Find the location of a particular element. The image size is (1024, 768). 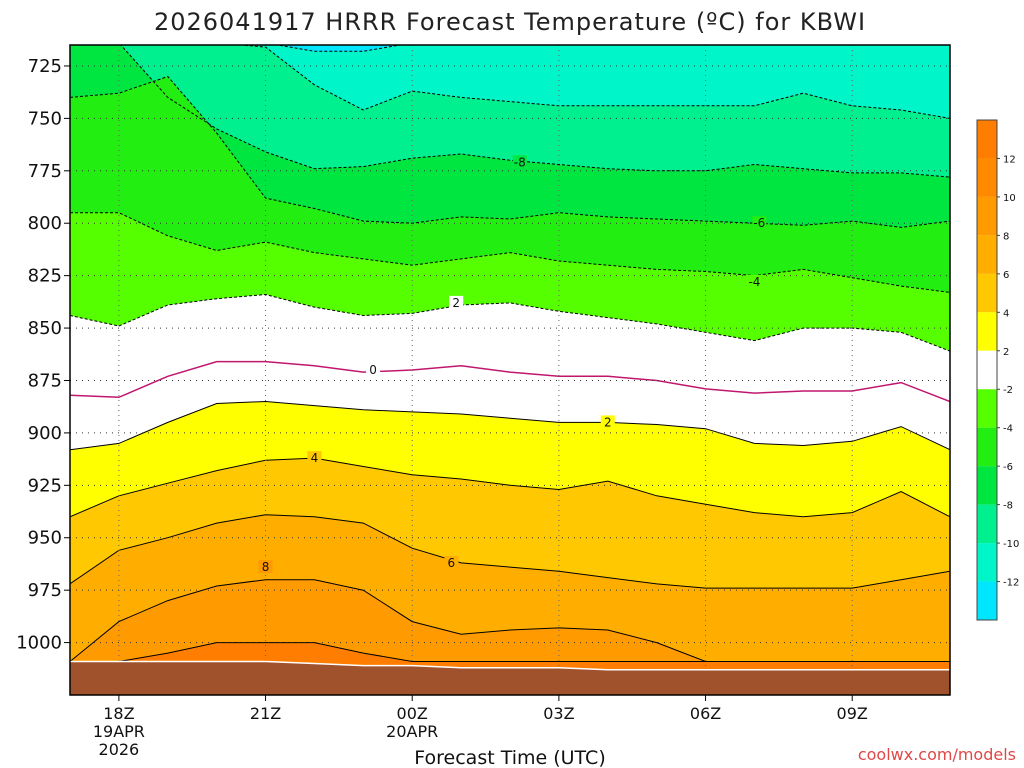

x-tick-label: 19APR is located at coordinates (119, 731).